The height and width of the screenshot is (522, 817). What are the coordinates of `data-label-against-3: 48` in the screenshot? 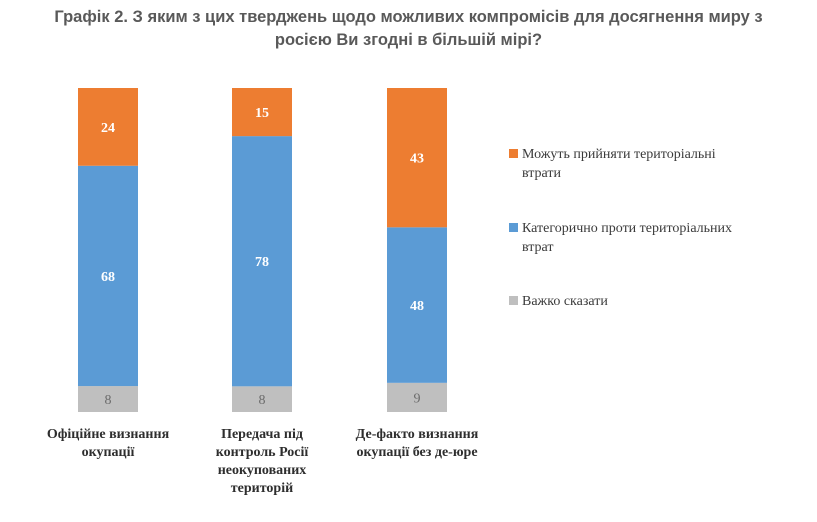 It's located at (417, 306).